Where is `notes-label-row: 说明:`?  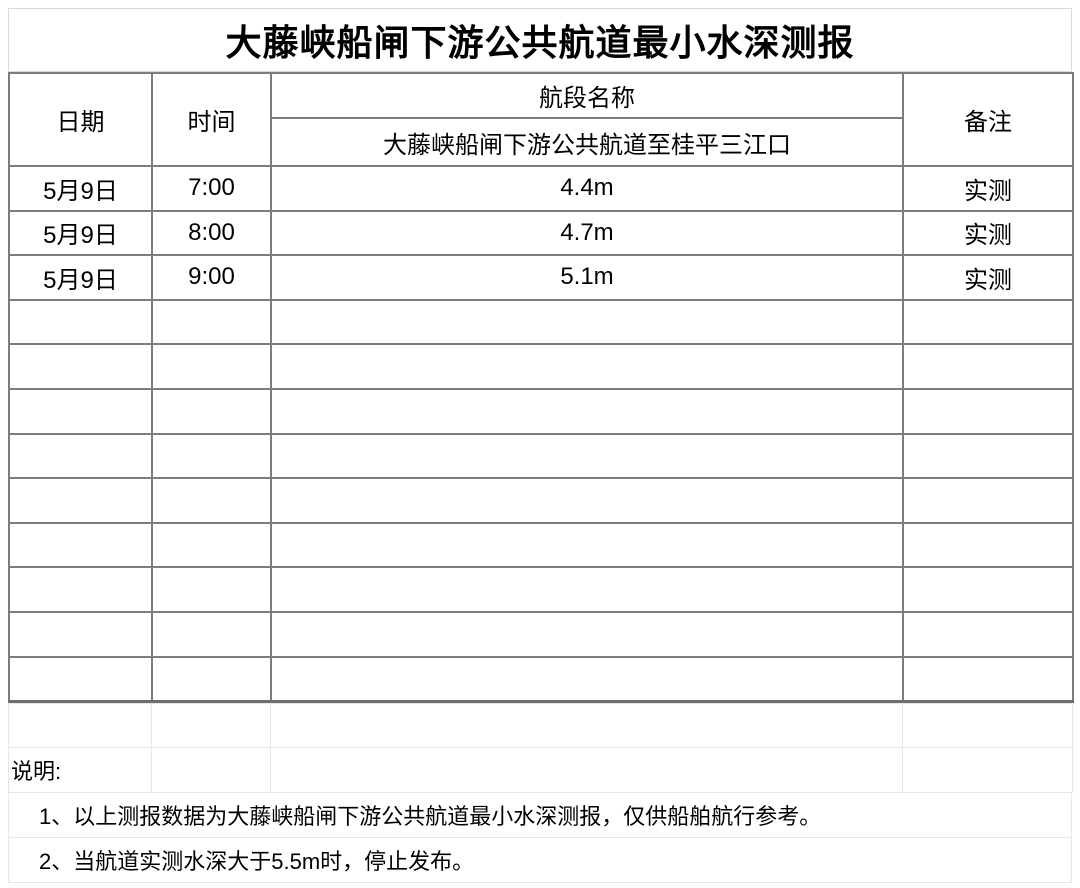
notes-label-row: 说明: is located at coordinates (540, 769).